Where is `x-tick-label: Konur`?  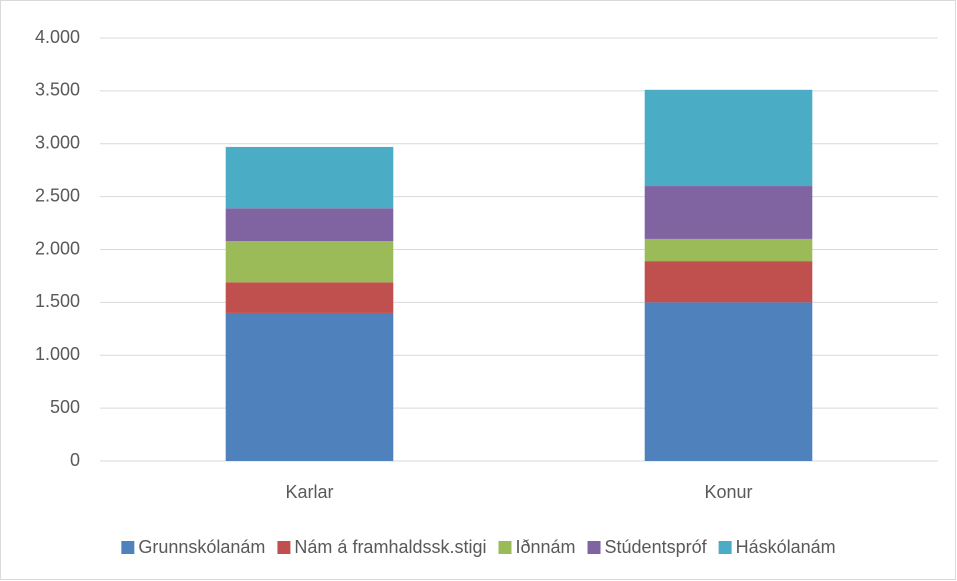 x-tick-label: Konur is located at coordinates (728, 492).